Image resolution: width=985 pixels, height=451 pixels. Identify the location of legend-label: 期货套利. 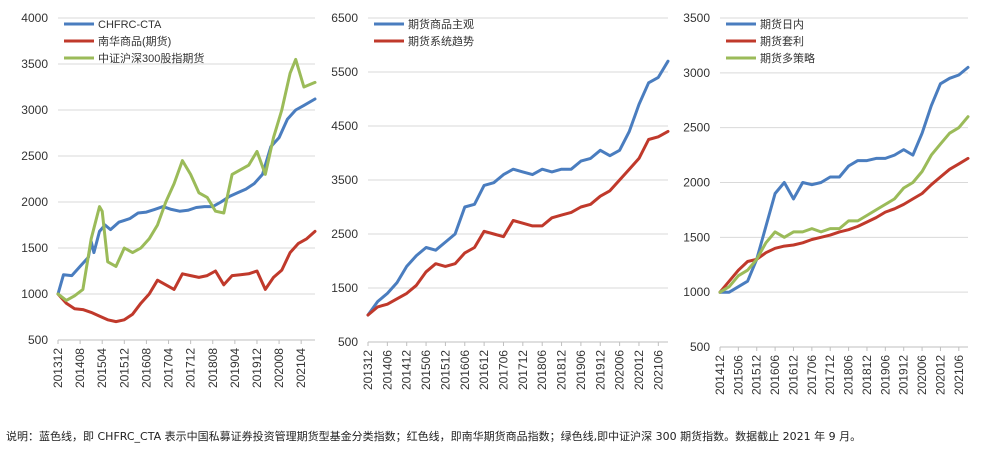
(782, 41).